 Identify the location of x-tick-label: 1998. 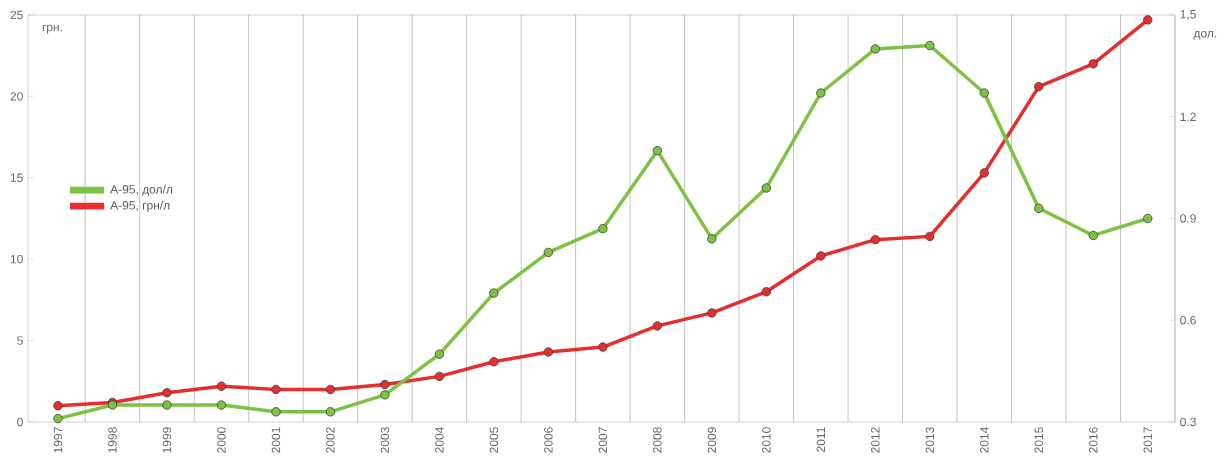
(112, 440).